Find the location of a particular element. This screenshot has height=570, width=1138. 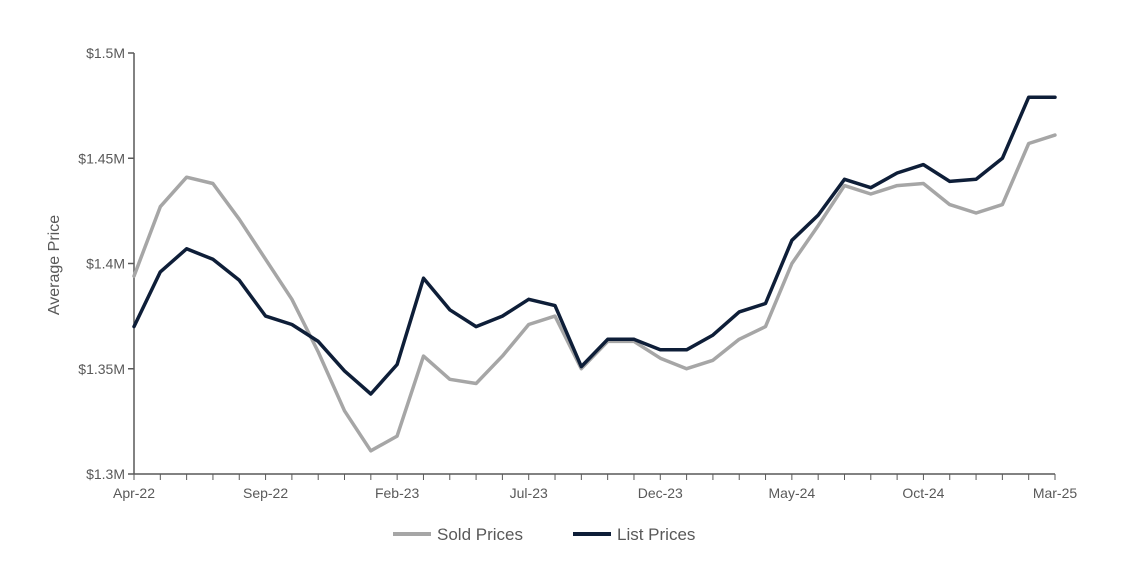

legend: Sold Prices List Prices is located at coordinates (544, 534).